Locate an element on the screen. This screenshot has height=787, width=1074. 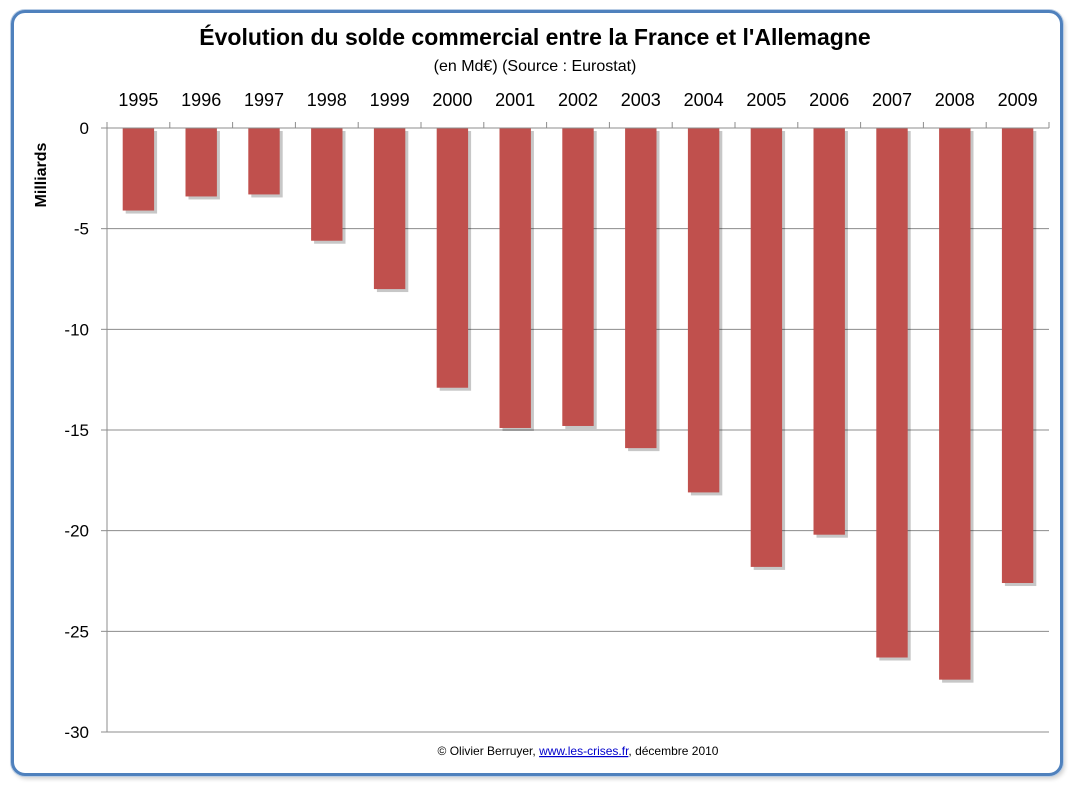
y-axis-label: Milliards is located at coordinates (41, 174).